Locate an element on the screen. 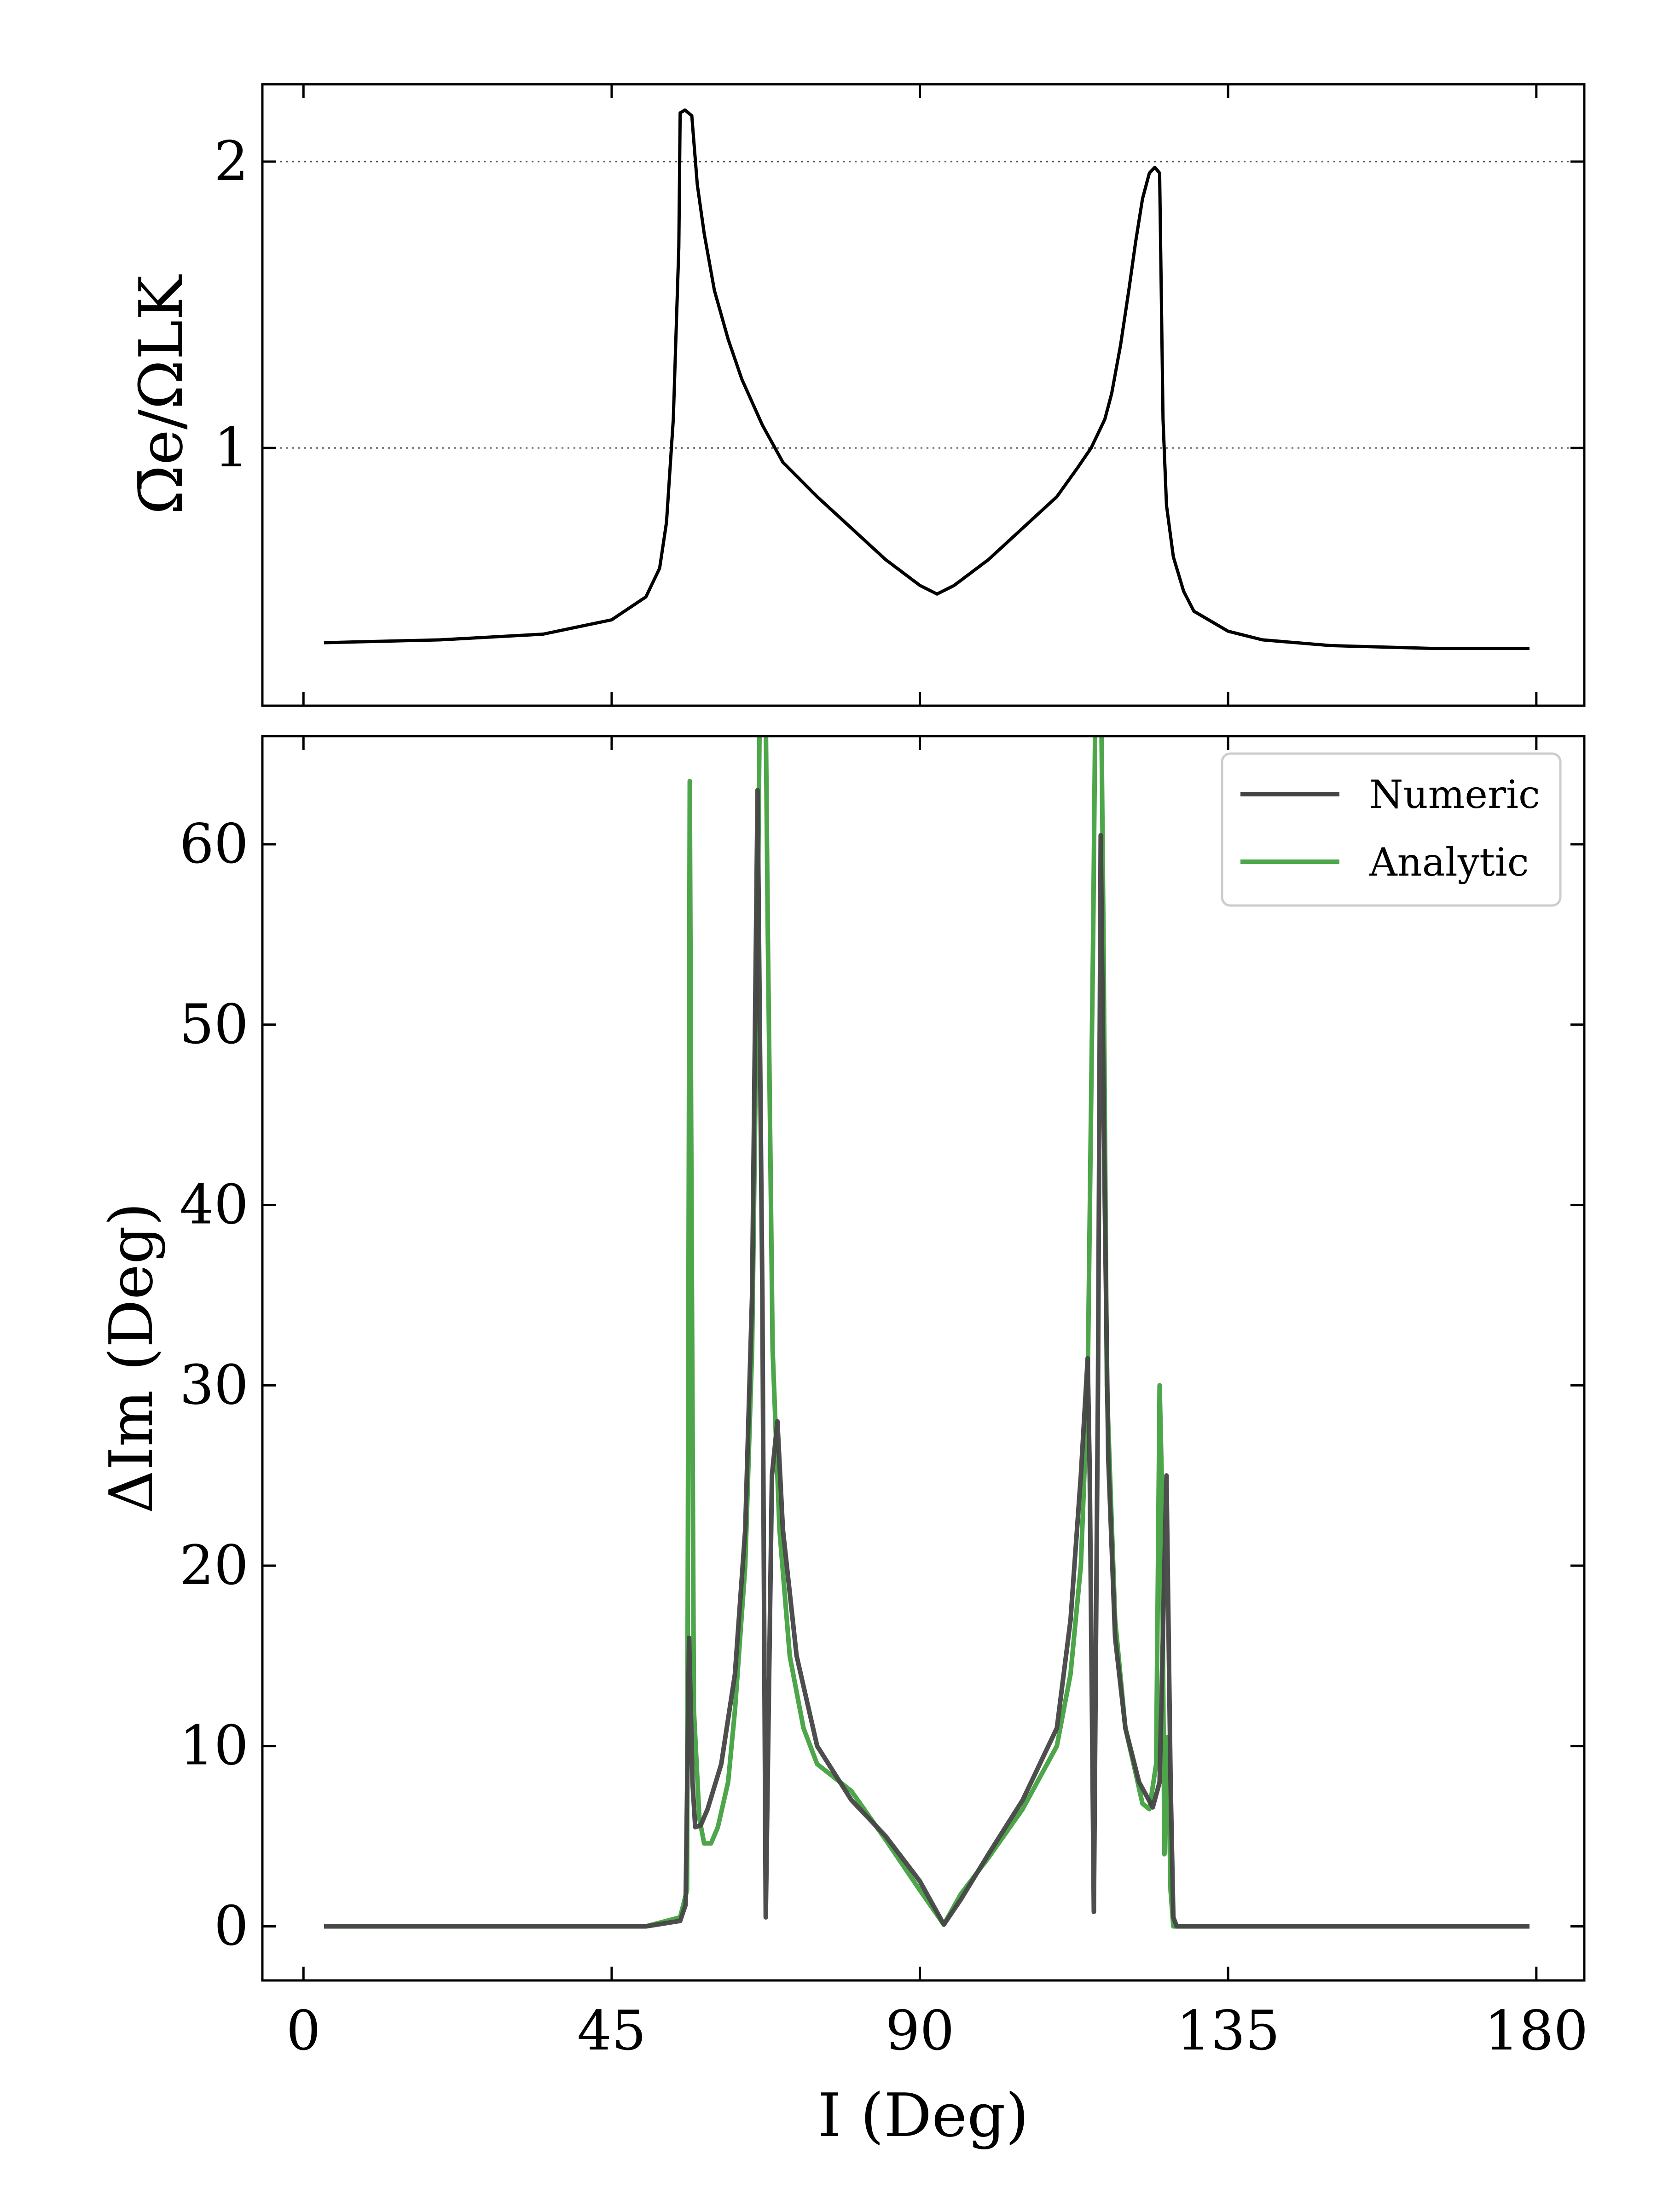 This screenshot has height=2212, width=1657. bottom-x-tick-label: 180 is located at coordinates (1536, 2031).